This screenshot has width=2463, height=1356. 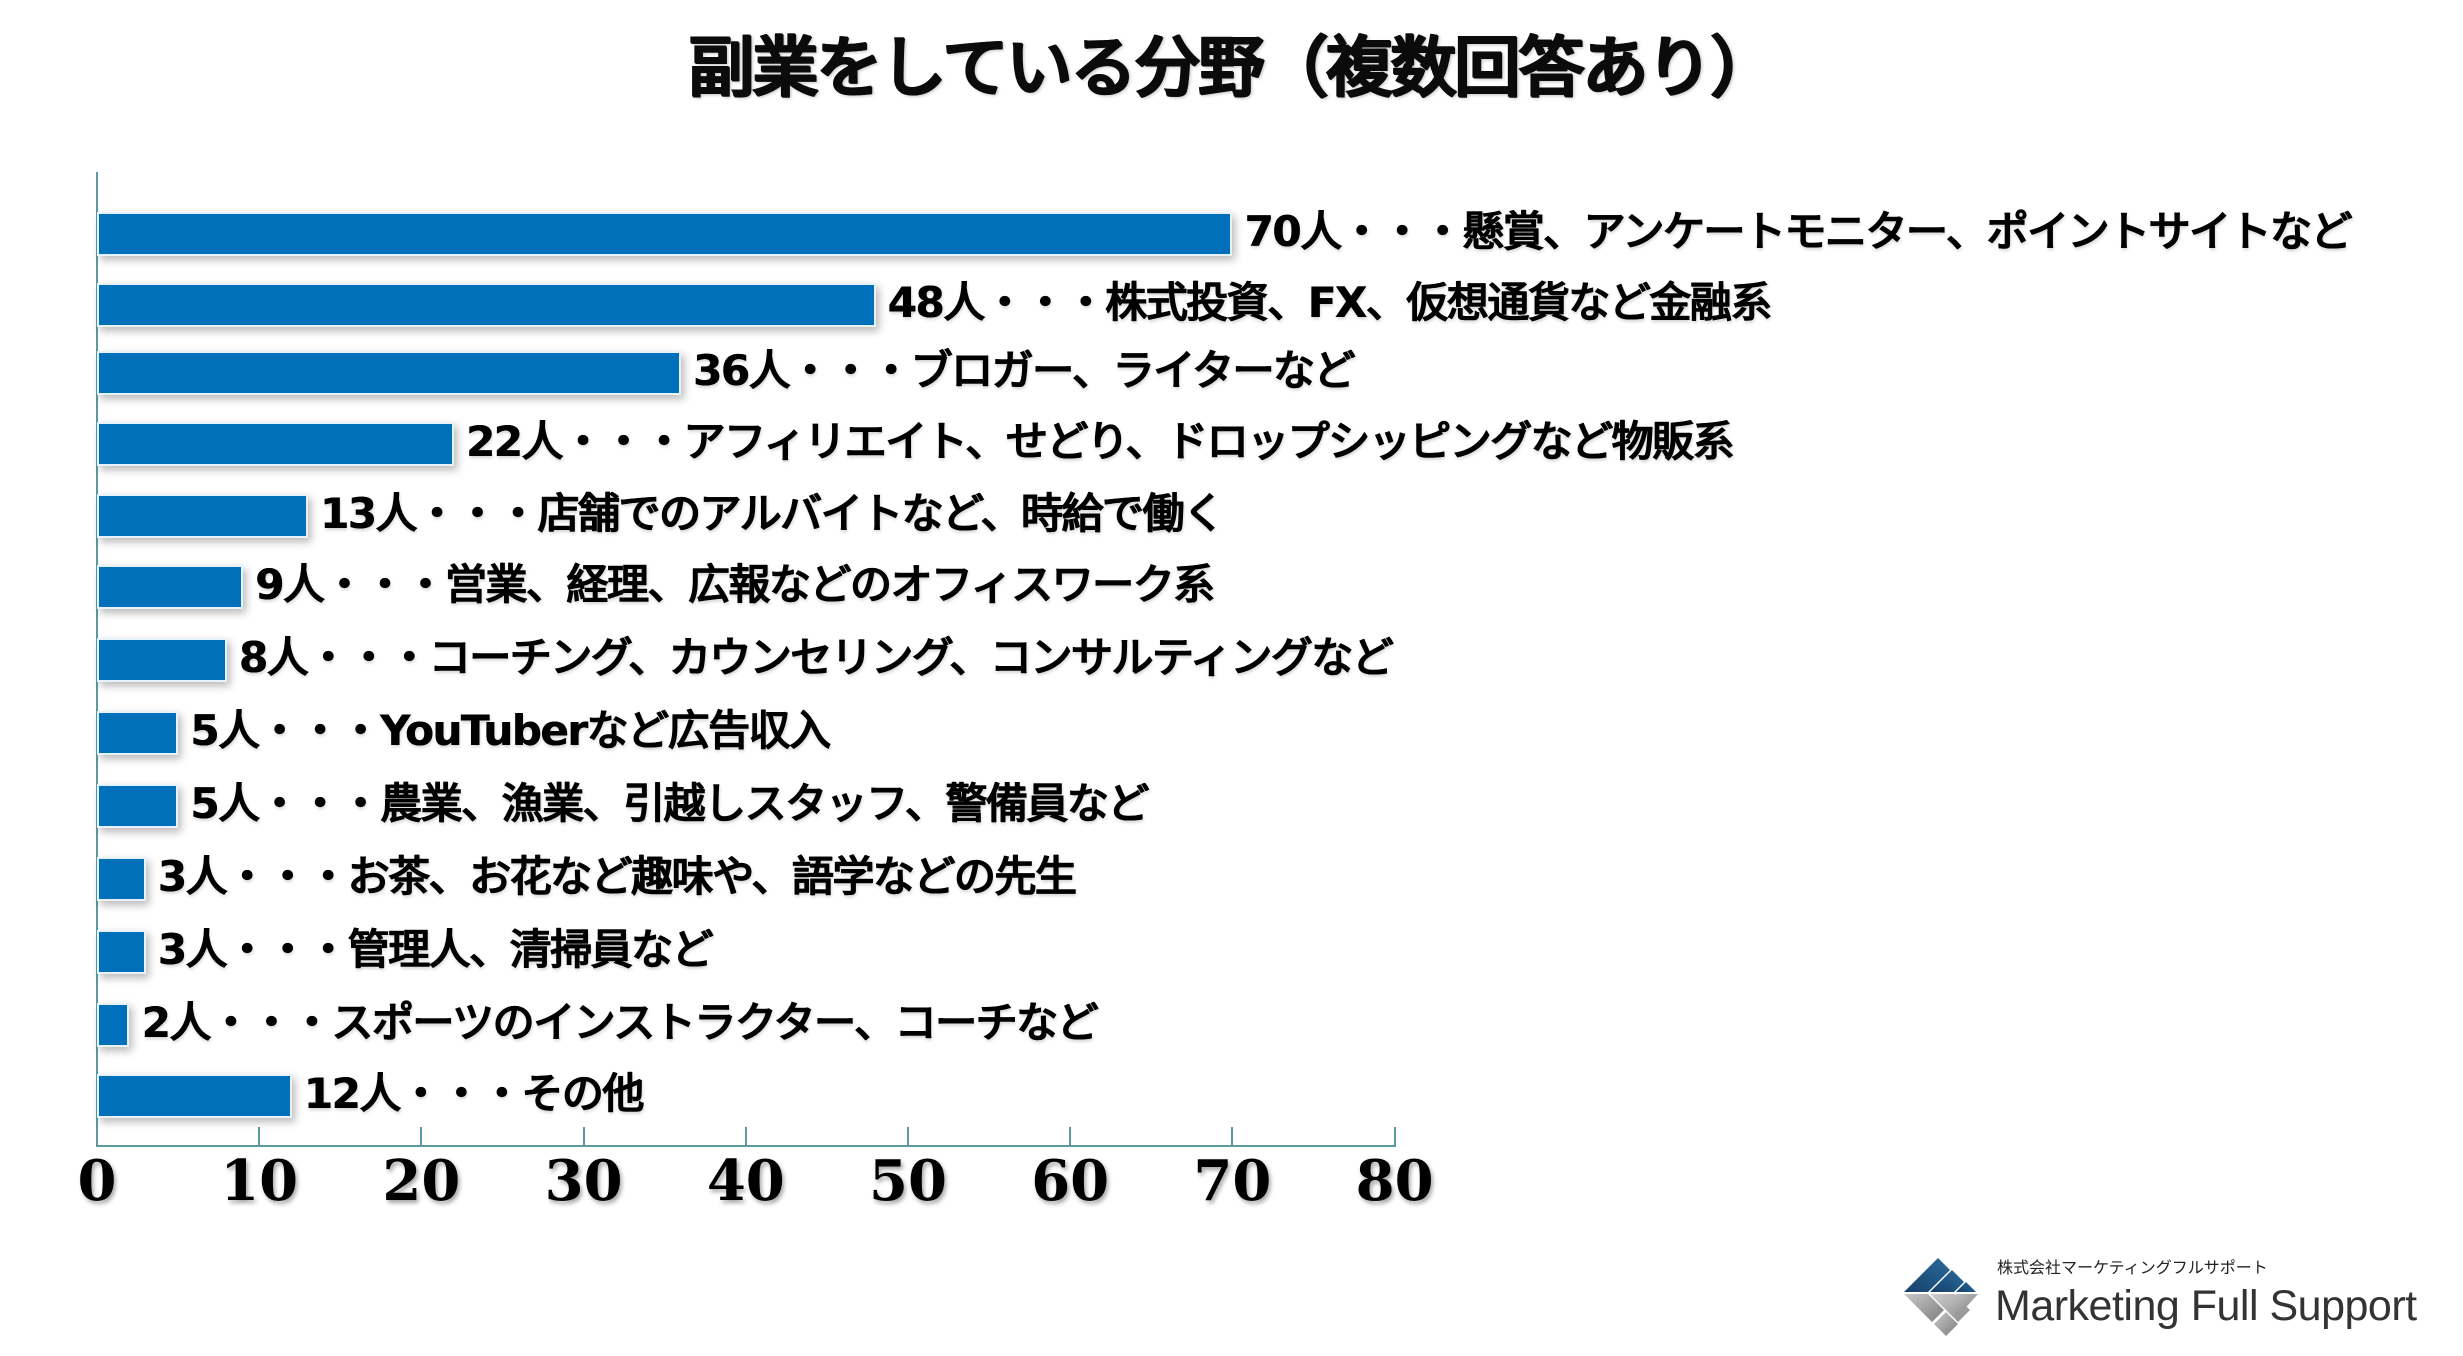 I want to click on bar-label: 36人・・・ブロガー、ライターなど, so click(x=1023, y=370).